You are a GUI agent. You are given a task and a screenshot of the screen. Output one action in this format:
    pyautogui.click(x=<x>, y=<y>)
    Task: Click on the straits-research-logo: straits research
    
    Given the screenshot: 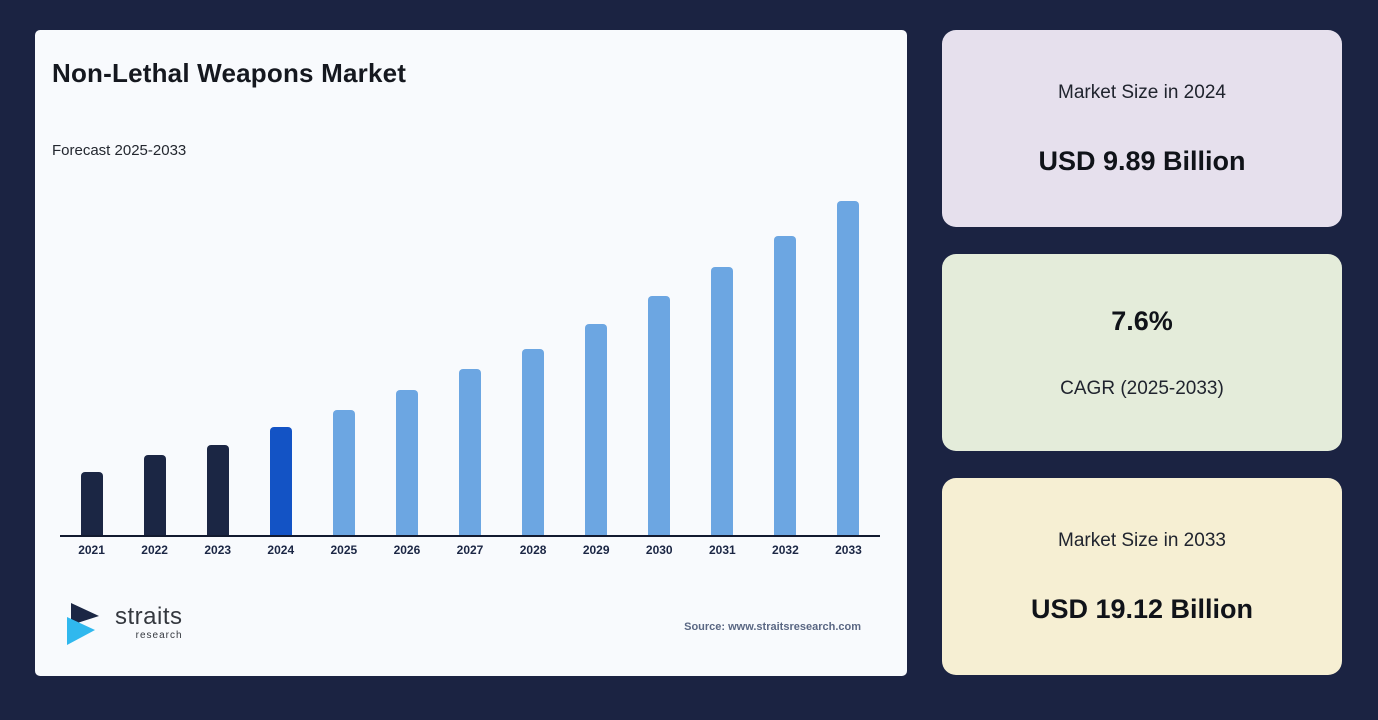 What is the action you would take?
    pyautogui.click(x=124, y=626)
    